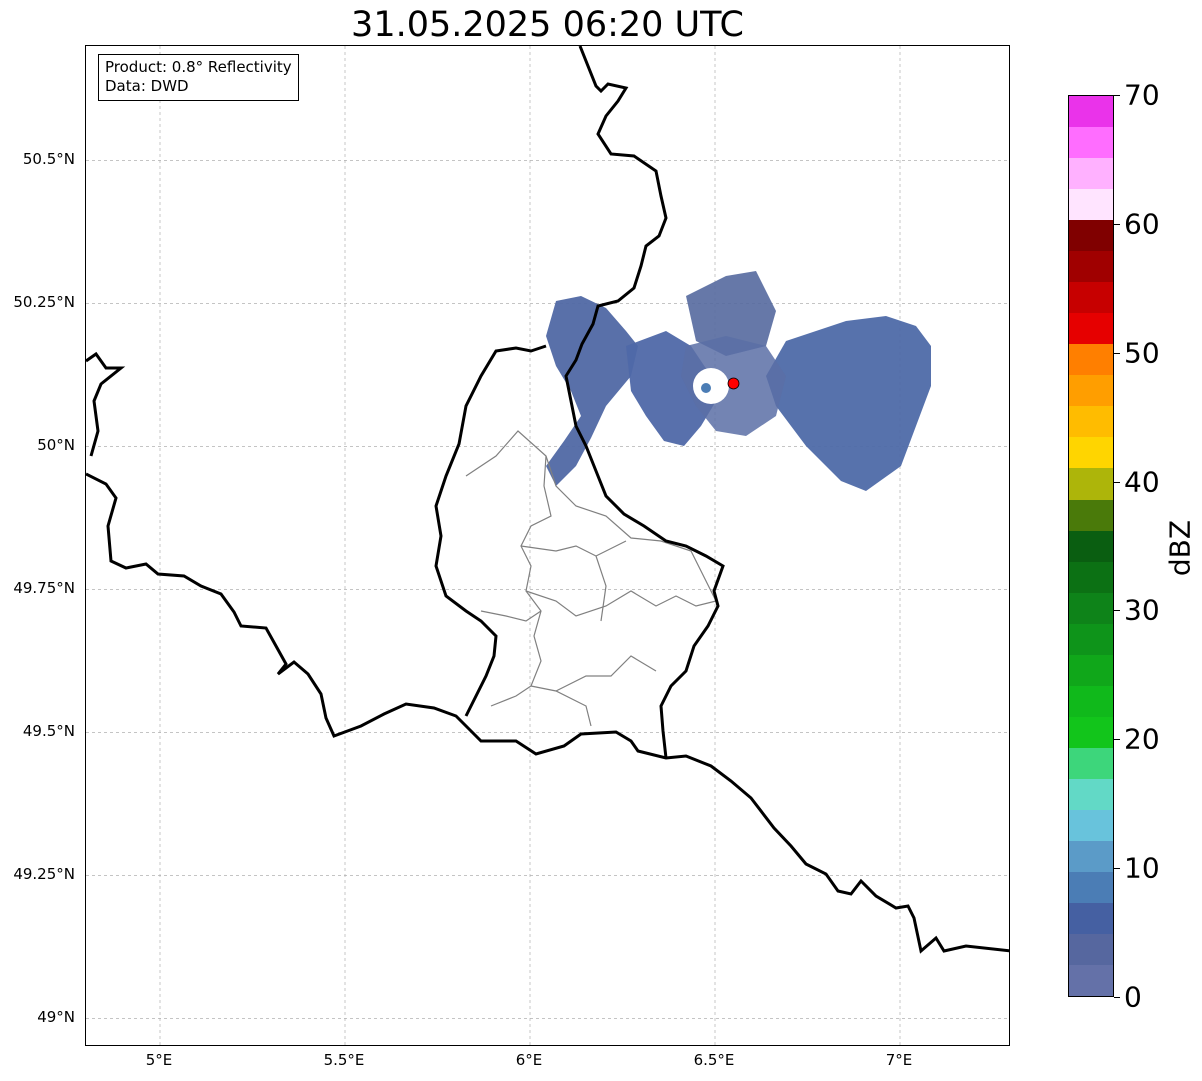  What do you see at coordinates (44, 302) in the screenshot?
I see `latitude-label: 50.25°N` at bounding box center [44, 302].